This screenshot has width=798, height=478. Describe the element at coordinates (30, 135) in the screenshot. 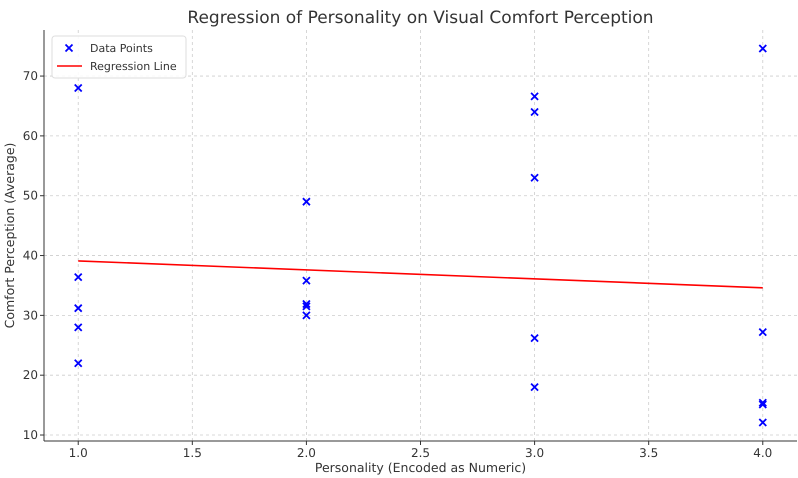

I see `y-tick-label: 60` at that location.